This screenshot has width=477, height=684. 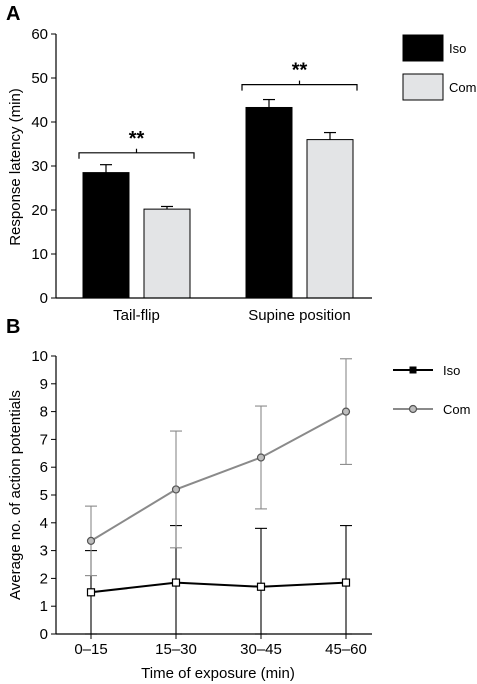 What do you see at coordinates (44, 523) in the screenshot?
I see `y-tick-label: 4` at bounding box center [44, 523].